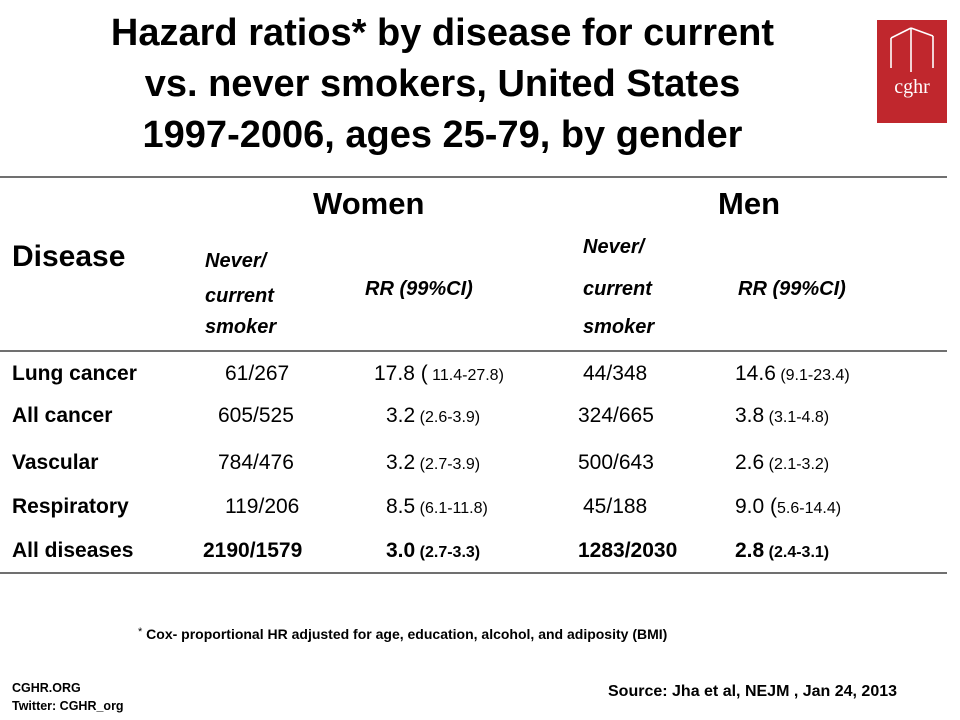 Image resolution: width=960 pixels, height=720 pixels. I want to click on women-header: Women, so click(369, 203).